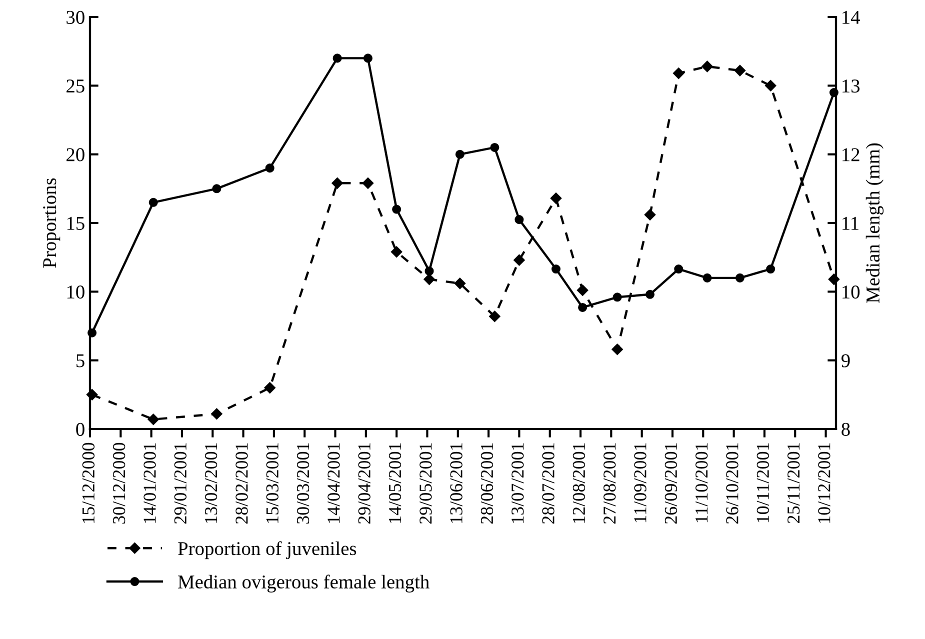  What do you see at coordinates (701, 482) in the screenshot?
I see `x-tick-label: 11/10/2001` at bounding box center [701, 482].